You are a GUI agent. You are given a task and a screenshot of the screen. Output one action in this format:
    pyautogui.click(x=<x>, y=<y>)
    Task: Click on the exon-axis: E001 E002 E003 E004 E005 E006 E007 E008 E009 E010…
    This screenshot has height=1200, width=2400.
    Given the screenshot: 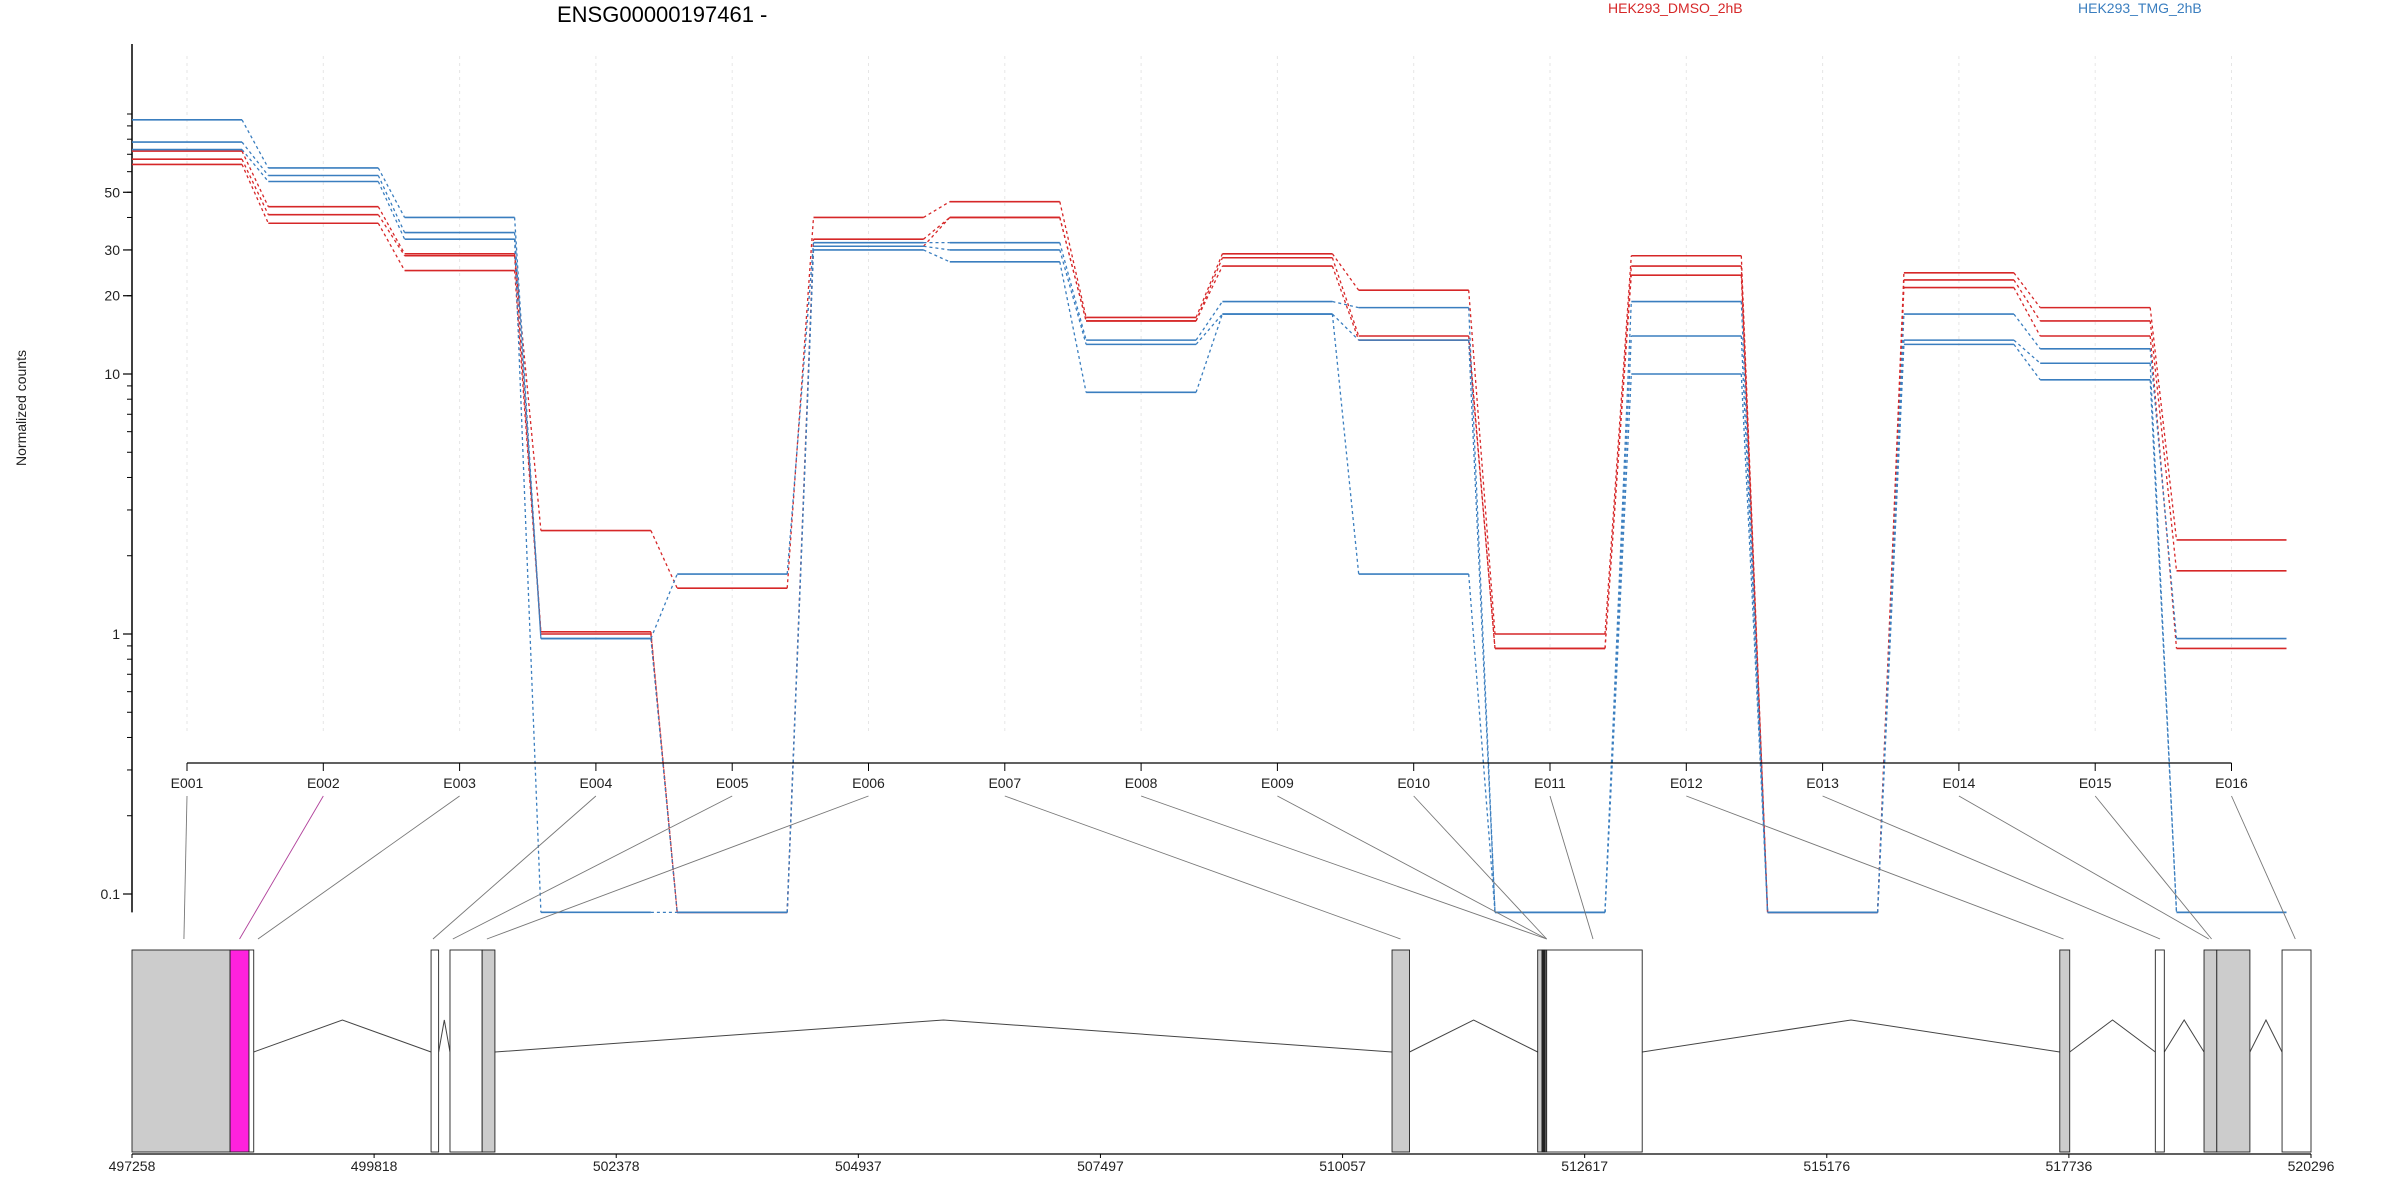 What is the action you would take?
    pyautogui.click(x=1209, y=776)
    